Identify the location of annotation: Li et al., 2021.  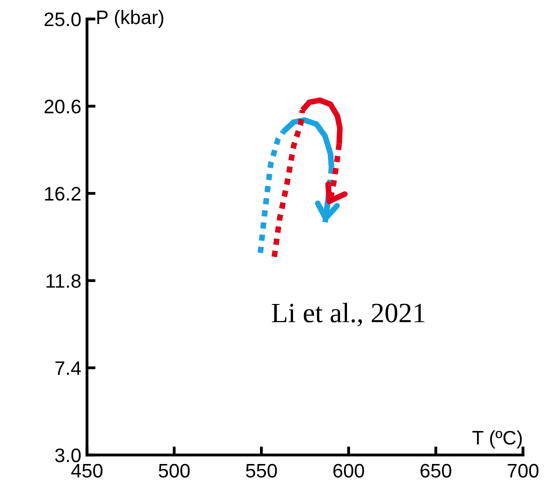
(348, 314).